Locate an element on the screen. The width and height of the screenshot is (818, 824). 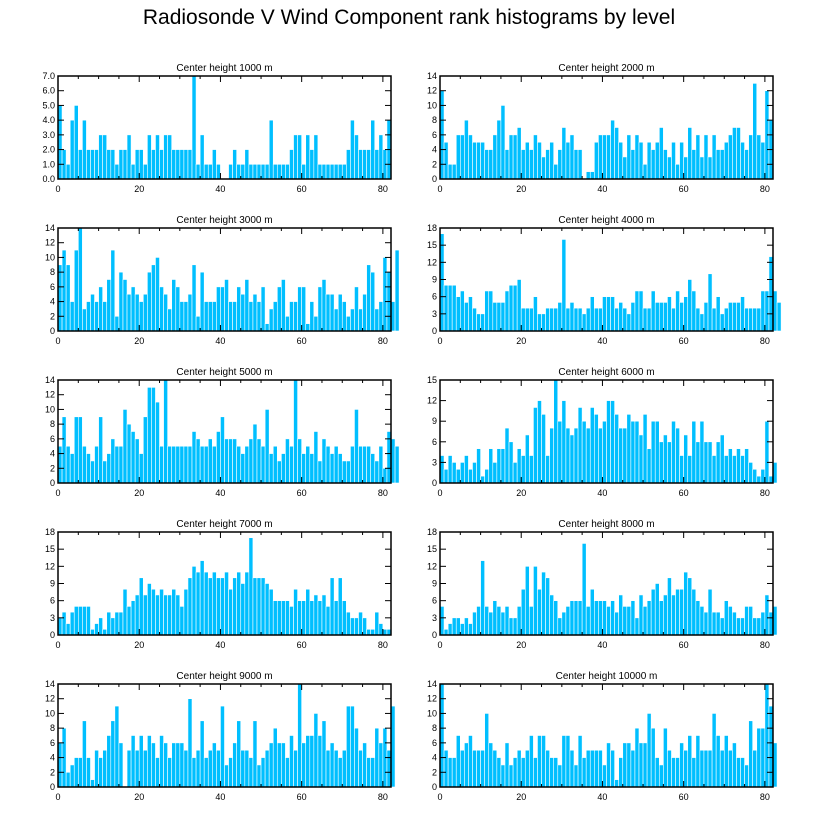
panel-title: Center height 1000 m is located at coordinates (224, 68).